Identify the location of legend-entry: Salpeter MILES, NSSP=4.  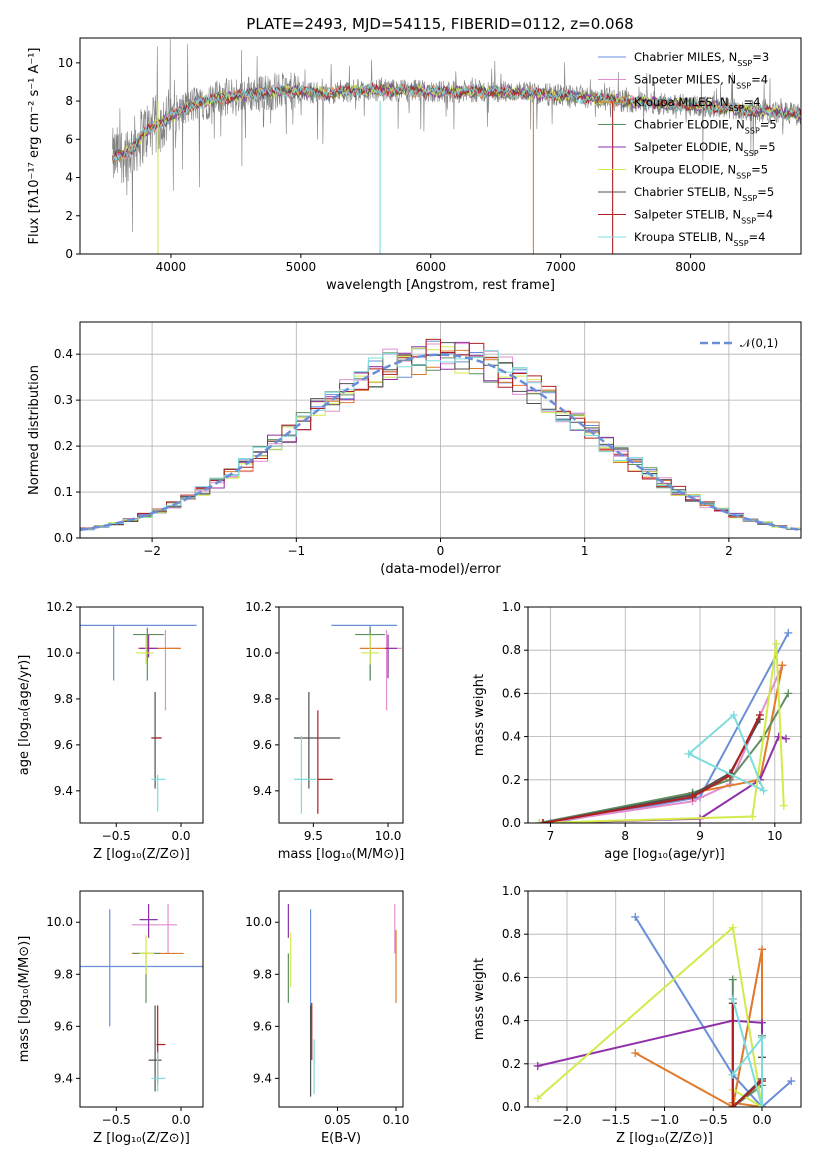
(701, 82).